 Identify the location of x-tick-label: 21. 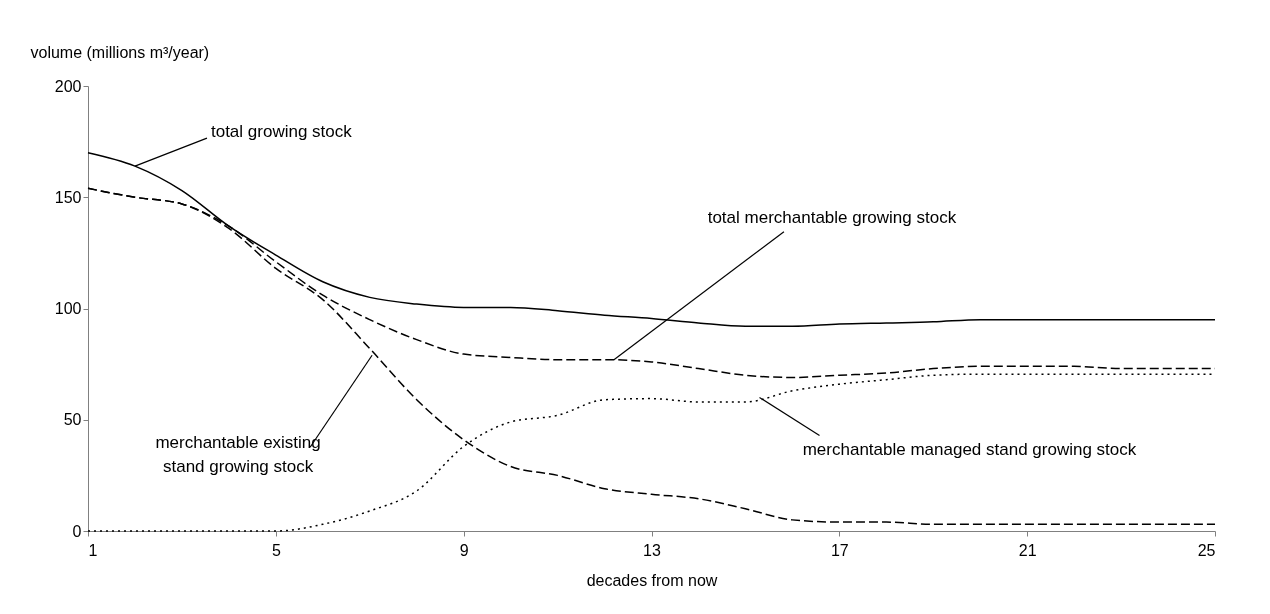
(1027, 550).